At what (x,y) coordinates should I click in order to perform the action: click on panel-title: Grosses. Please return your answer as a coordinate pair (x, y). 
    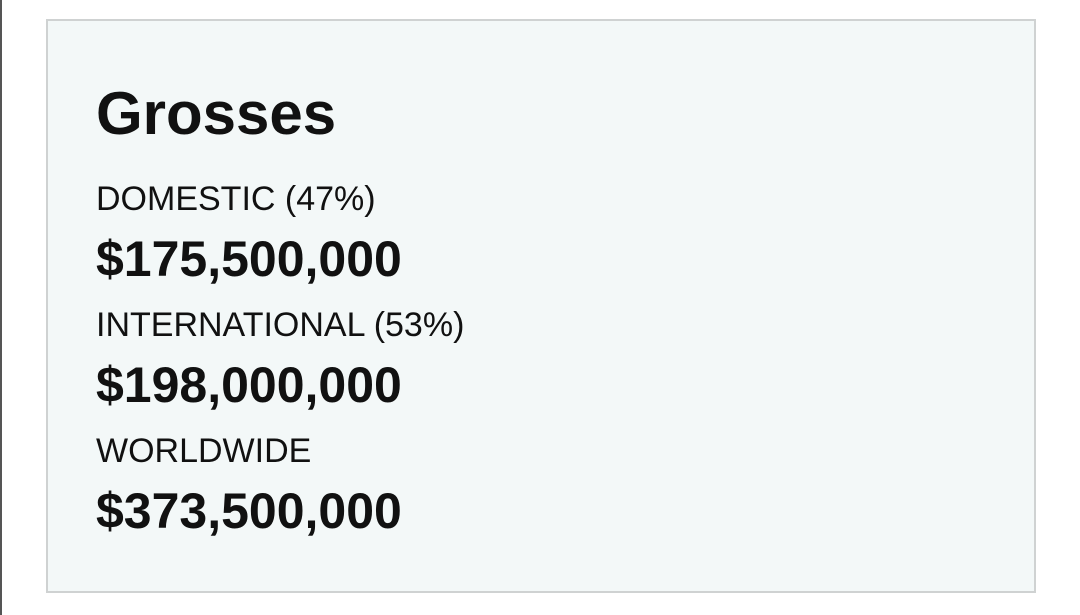
    Looking at the image, I should click on (216, 113).